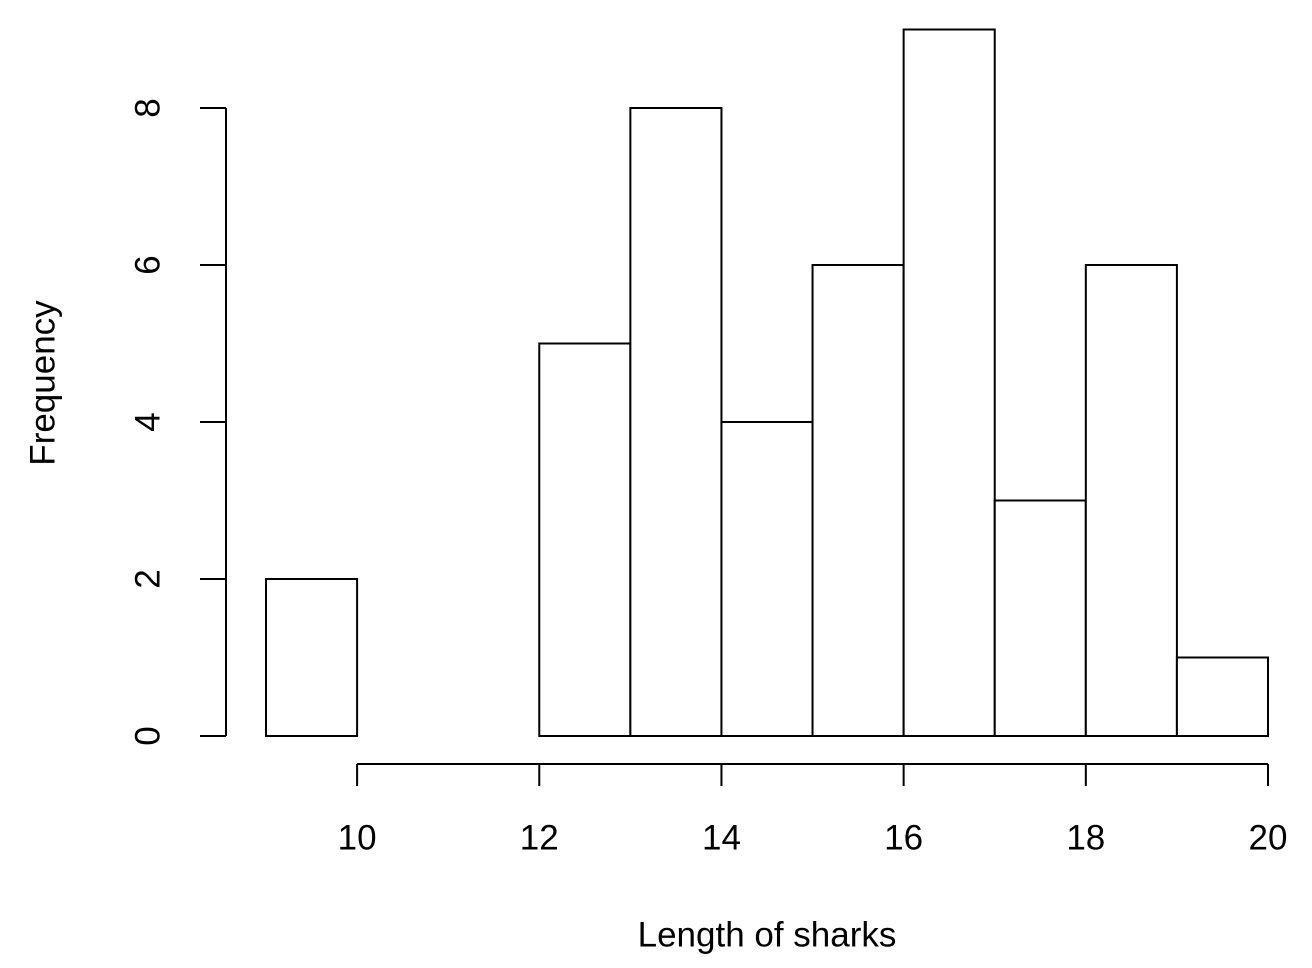 This screenshot has width=1312, height=968. Describe the element at coordinates (539, 837) in the screenshot. I see `x-tick-label: 12` at that location.